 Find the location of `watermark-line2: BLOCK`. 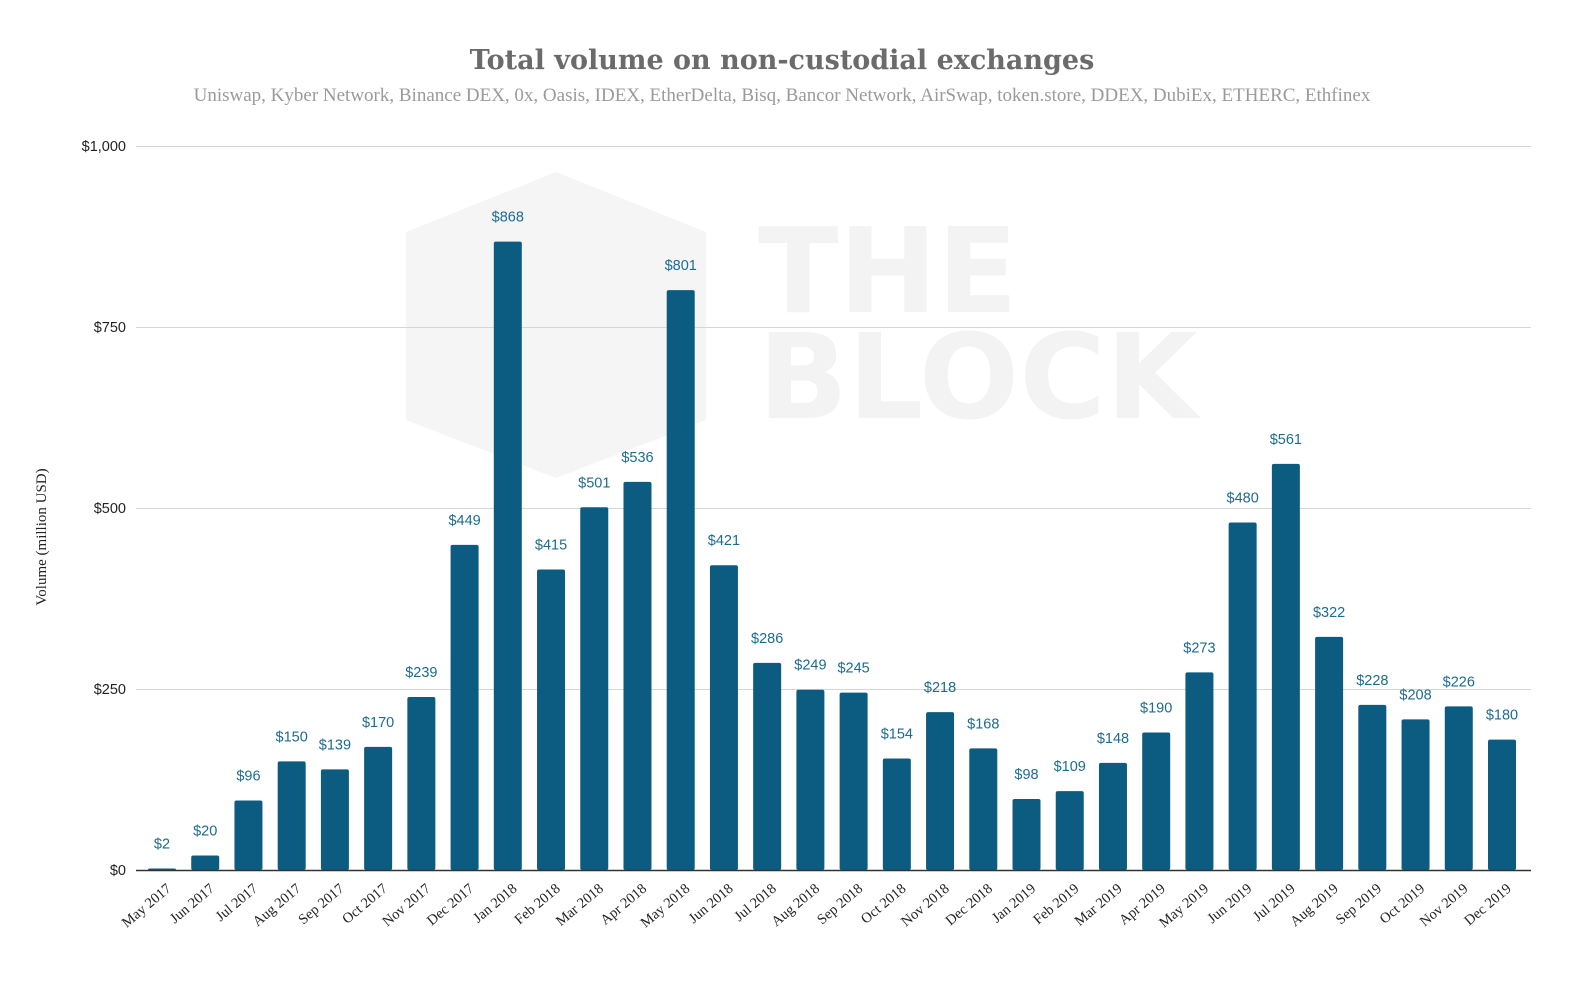

watermark-line2: BLOCK is located at coordinates (980, 377).